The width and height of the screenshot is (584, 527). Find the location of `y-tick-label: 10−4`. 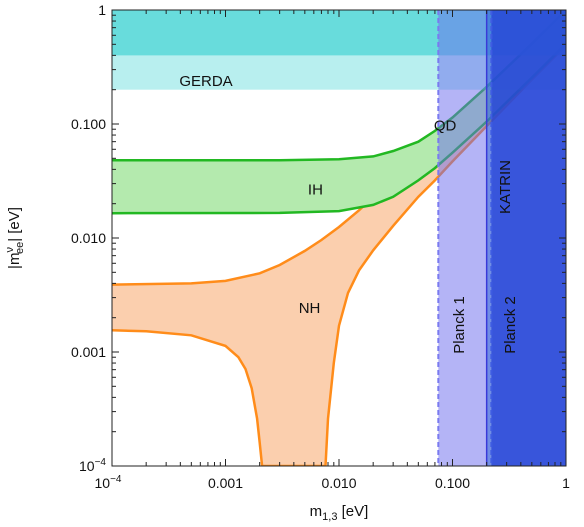

y-tick-label: 10−4 is located at coordinates (92, 465).